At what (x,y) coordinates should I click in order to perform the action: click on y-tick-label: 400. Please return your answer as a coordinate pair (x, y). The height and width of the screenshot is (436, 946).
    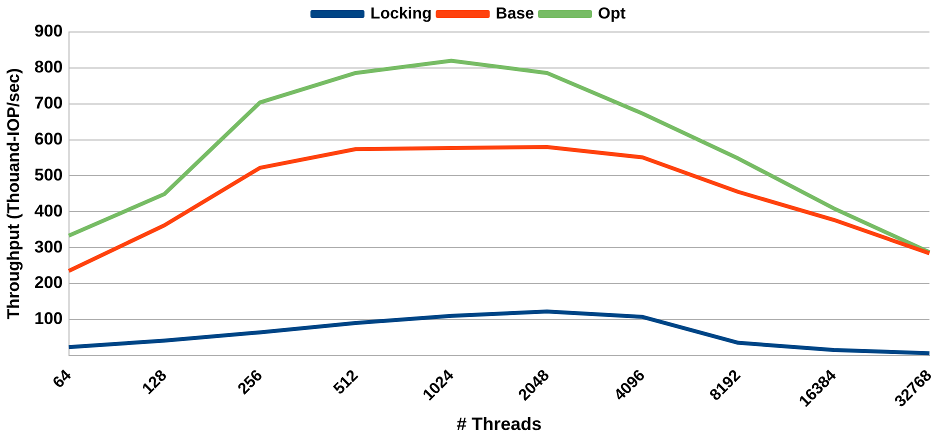
    Looking at the image, I should click on (48, 210).